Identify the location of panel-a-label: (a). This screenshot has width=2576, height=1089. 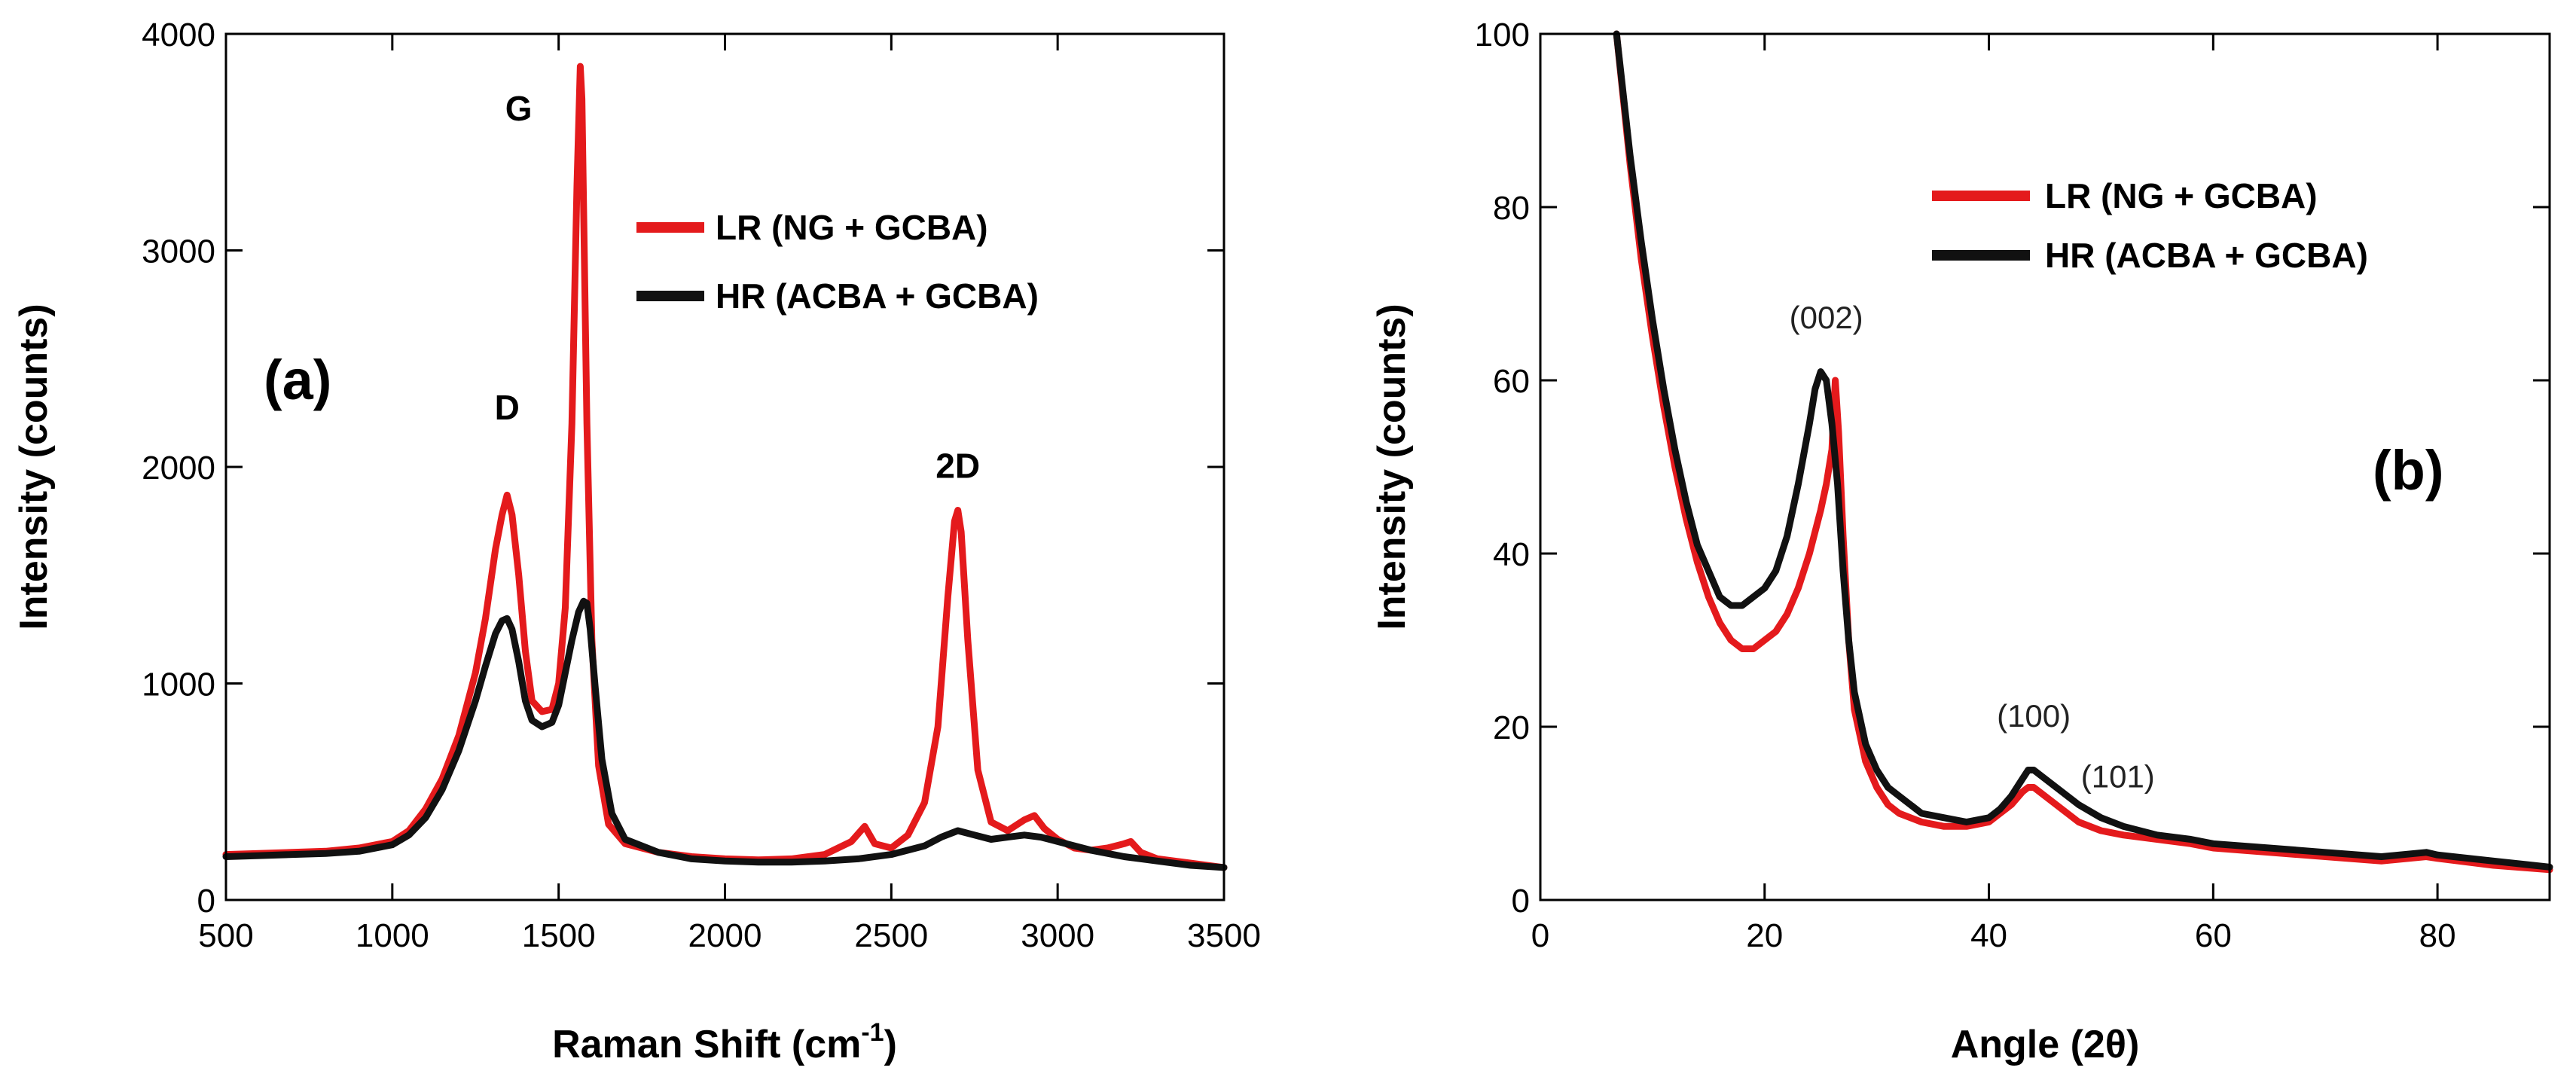
(298, 380).